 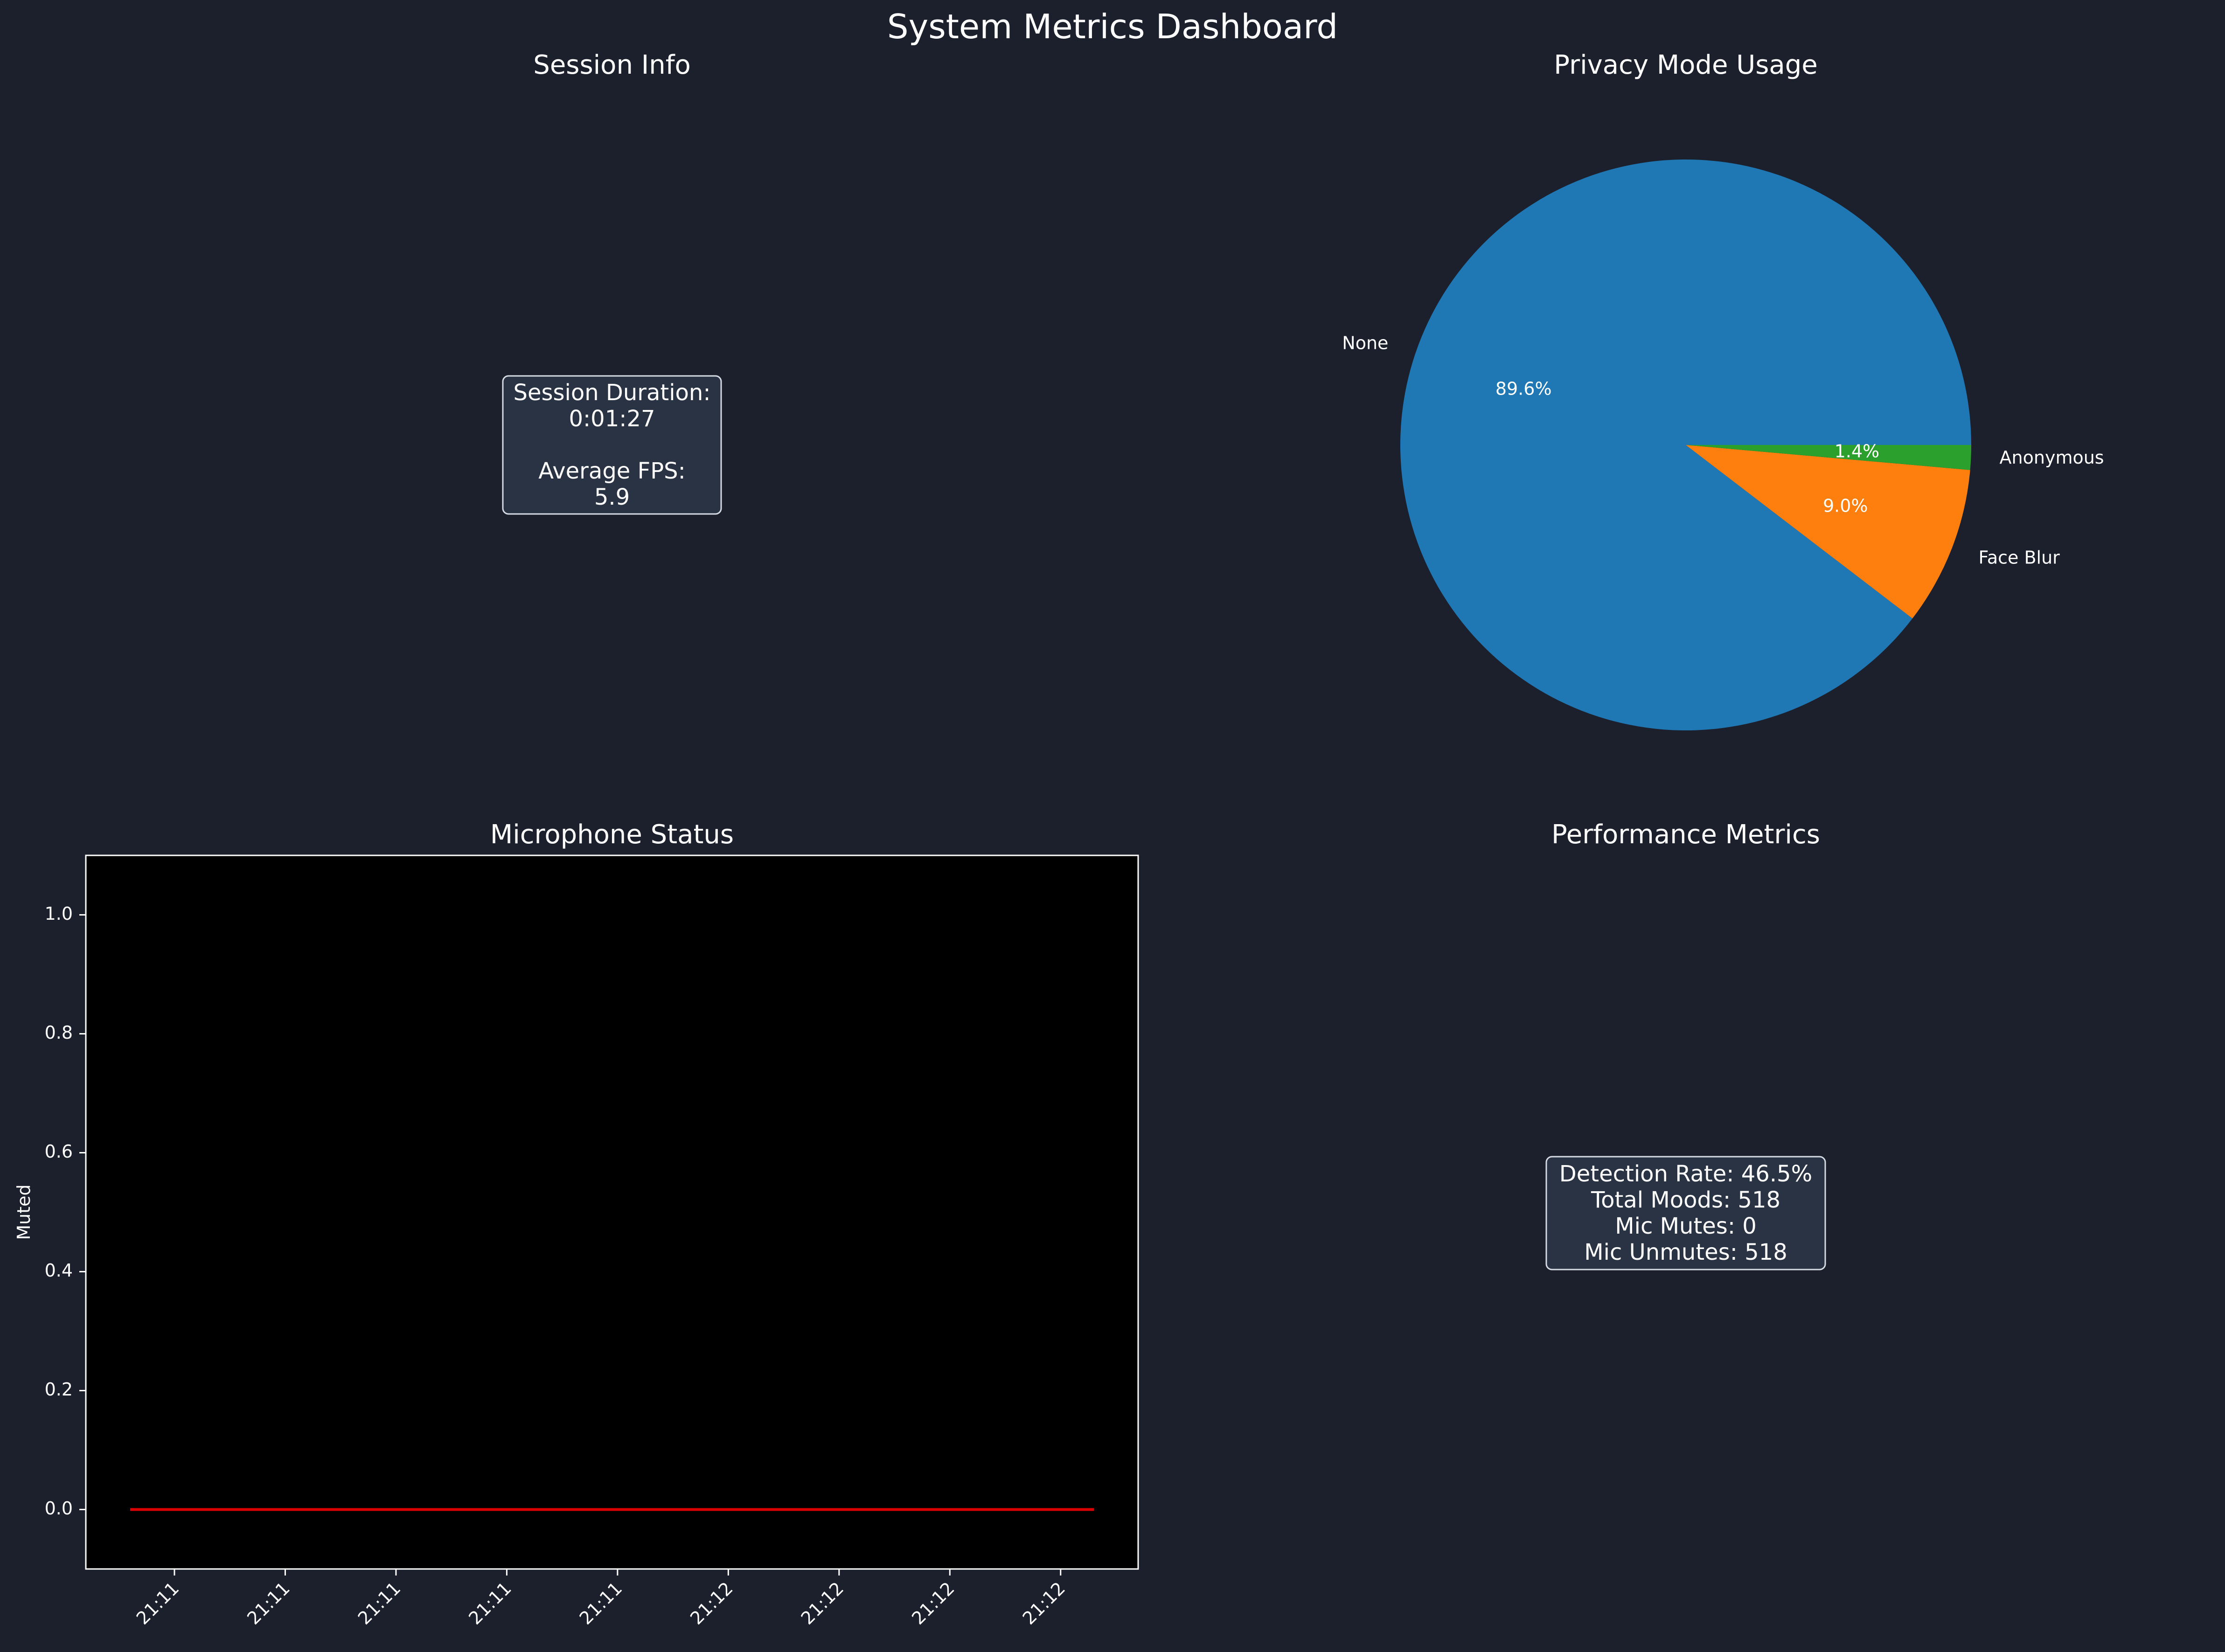 I want to click on performance-metric-line: Mic Mutes: 0, so click(x=1686, y=1226).